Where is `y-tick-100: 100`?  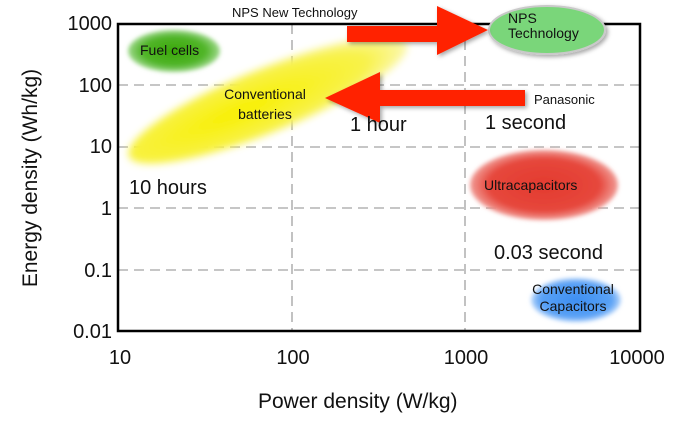
y-tick-100: 100 is located at coordinates (95, 86).